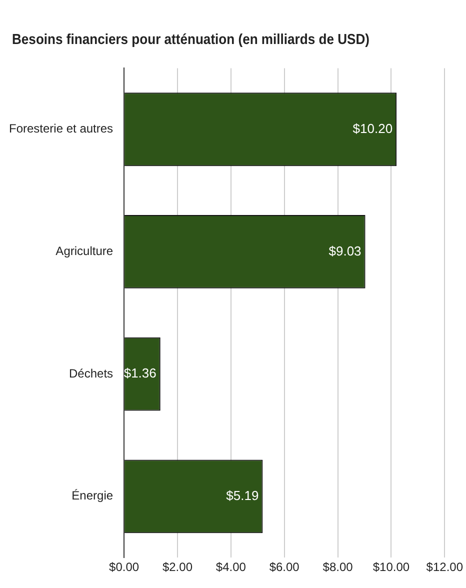 This screenshot has width=466, height=588. What do you see at coordinates (345, 250) in the screenshot?
I see `data-label: $9.03` at bounding box center [345, 250].